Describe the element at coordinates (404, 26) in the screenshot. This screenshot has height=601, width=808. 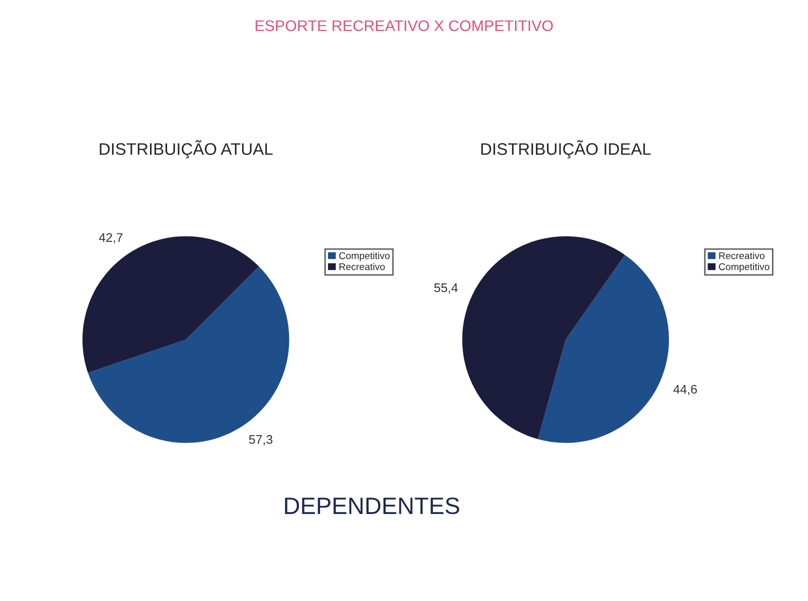
I see `text: ESPORTE RECREATIVO X COMPETITIVO` at that location.